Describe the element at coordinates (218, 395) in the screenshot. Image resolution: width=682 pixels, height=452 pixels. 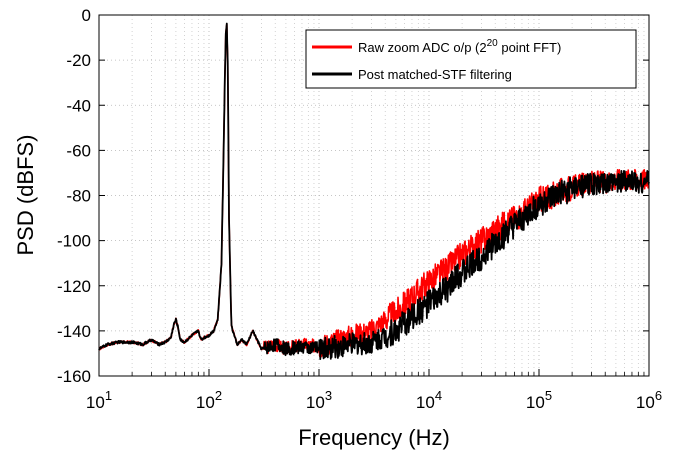
I see `x-tick-label-exponent: 2` at that location.